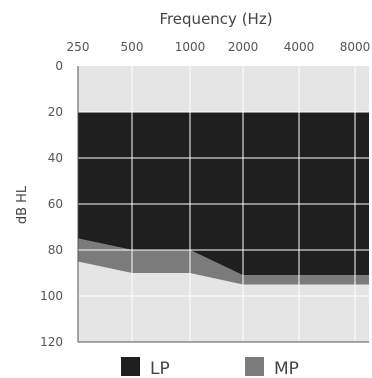 The image size is (372, 378). I want to click on y-tick-labels: 0 20 40 60 80 100 120, so click(51, 204).